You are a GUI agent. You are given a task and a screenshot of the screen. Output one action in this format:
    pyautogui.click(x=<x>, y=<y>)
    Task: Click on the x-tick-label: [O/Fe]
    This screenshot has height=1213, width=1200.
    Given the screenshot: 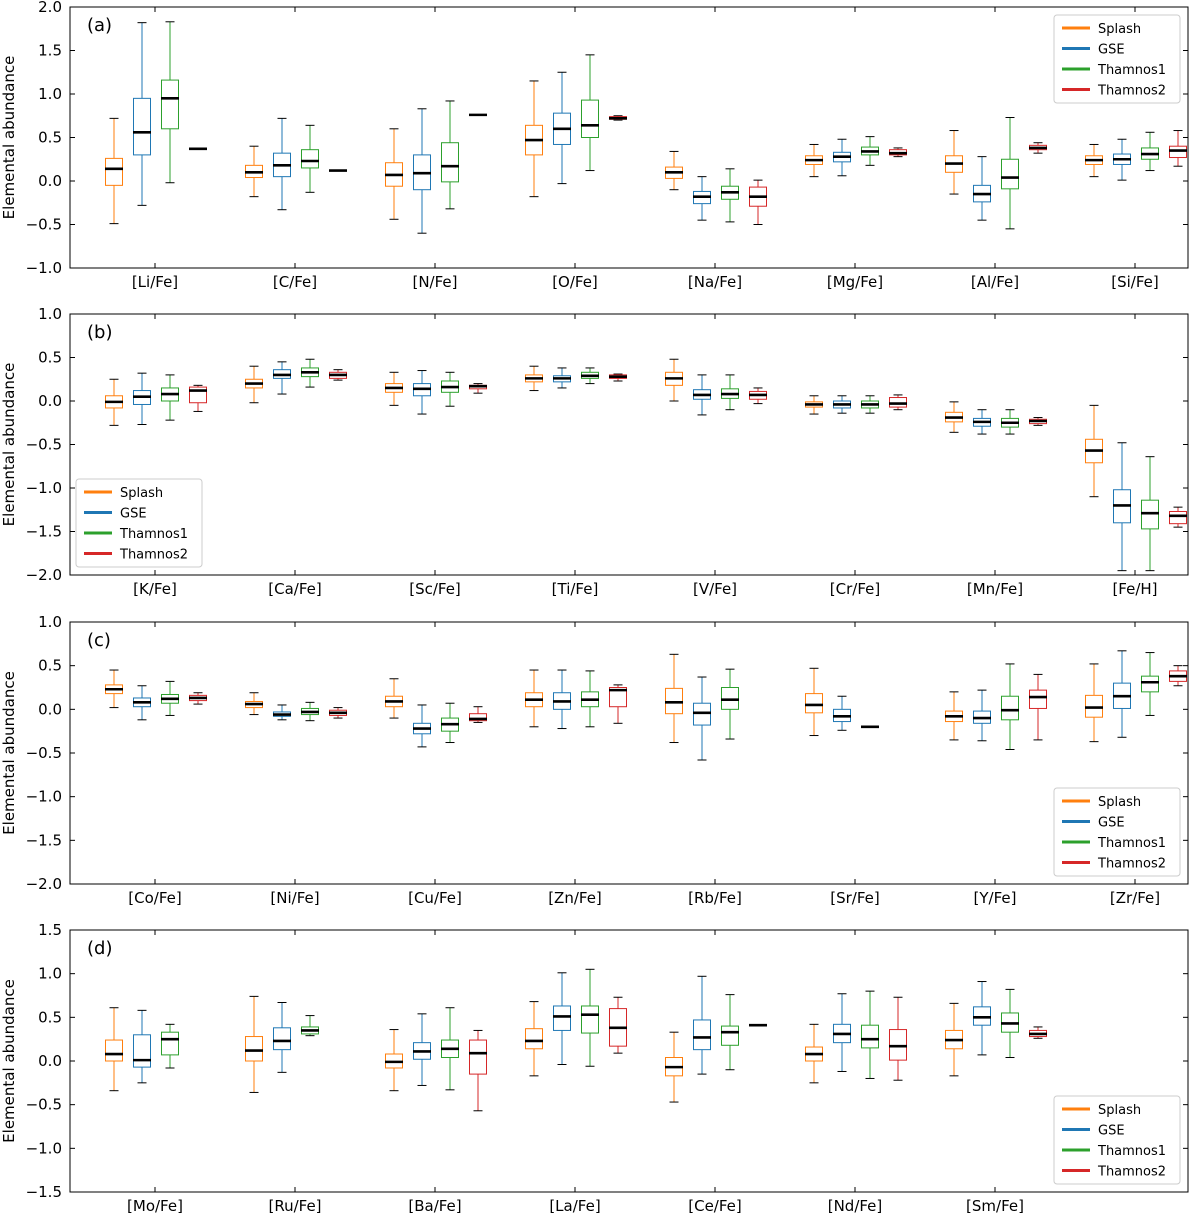 What is the action you would take?
    pyautogui.click(x=575, y=282)
    